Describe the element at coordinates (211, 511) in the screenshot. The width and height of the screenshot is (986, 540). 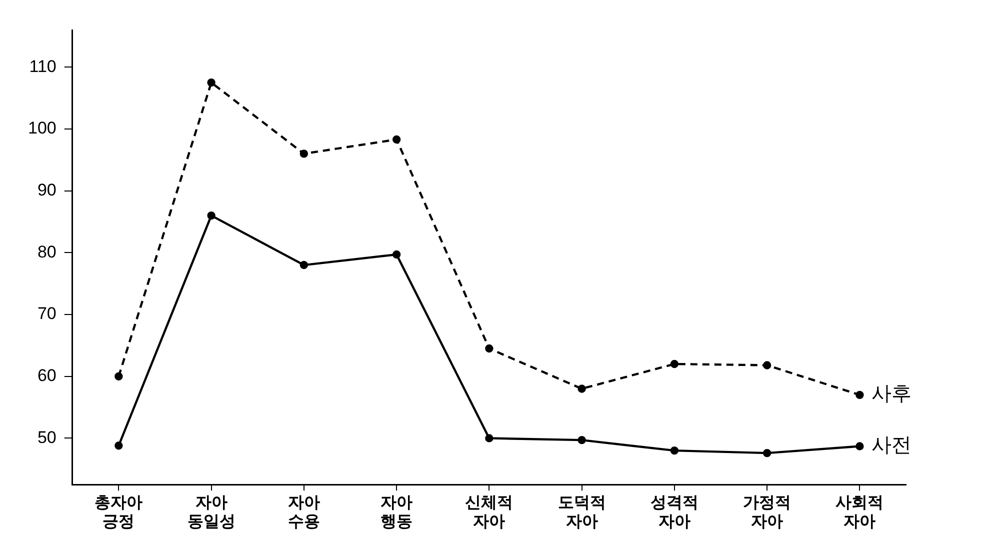
I see `x-tick-label: 자아 동일성` at that location.